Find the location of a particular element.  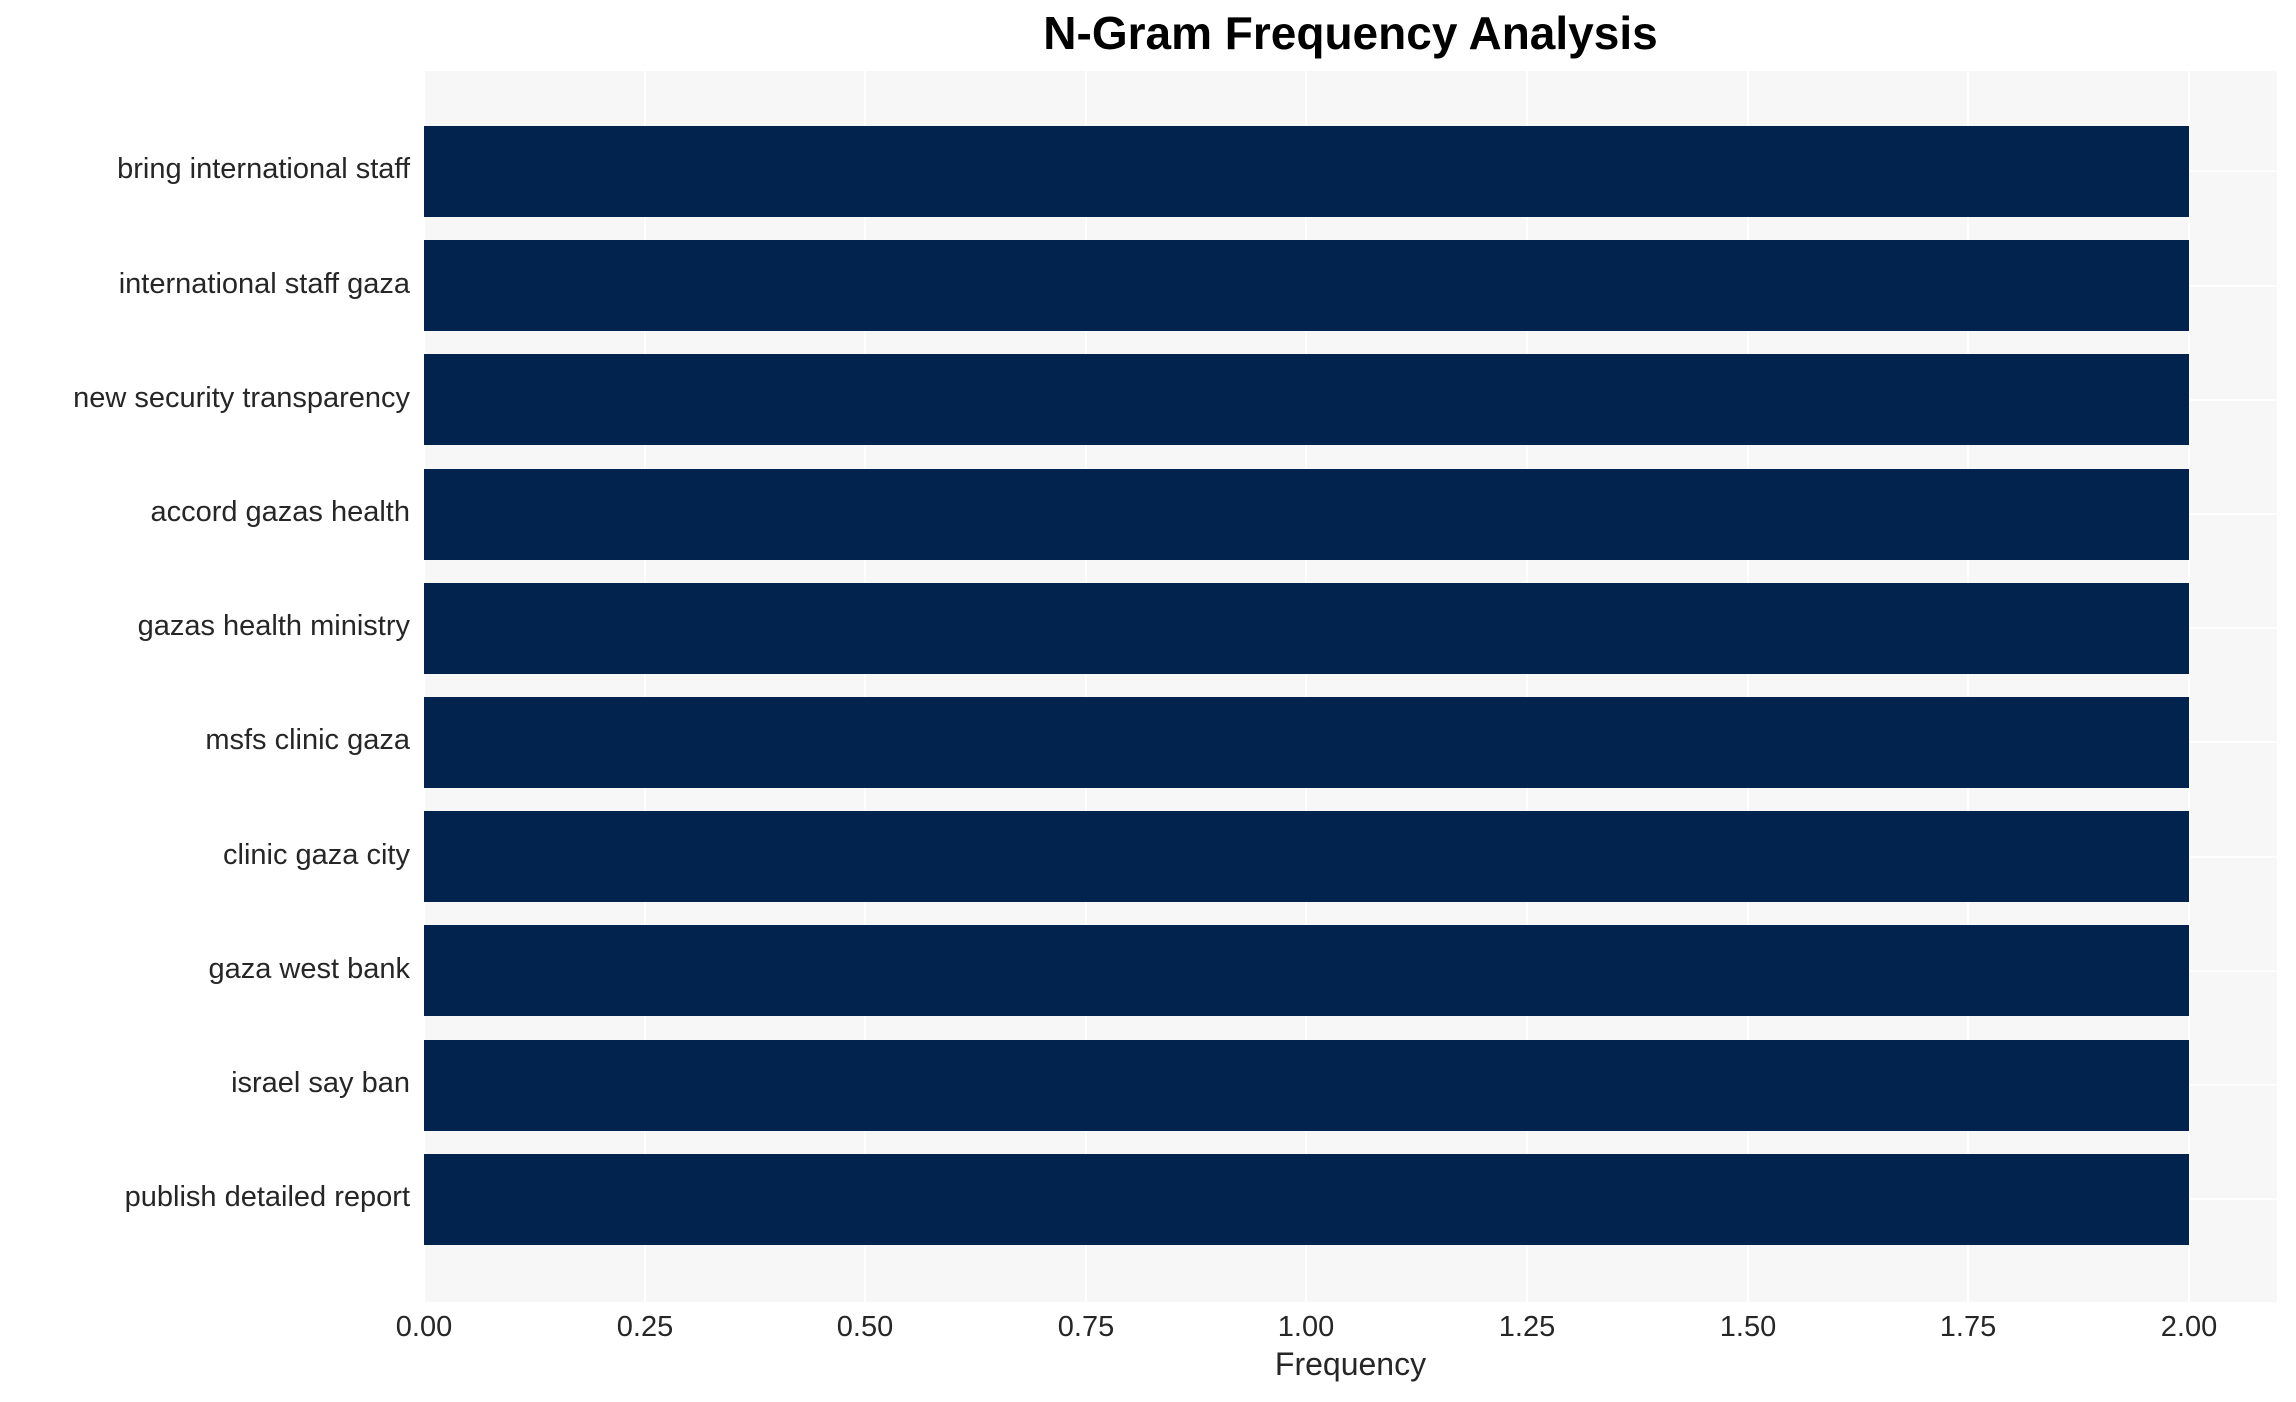

y-tick-label: gaza west bank is located at coordinates (309, 969).